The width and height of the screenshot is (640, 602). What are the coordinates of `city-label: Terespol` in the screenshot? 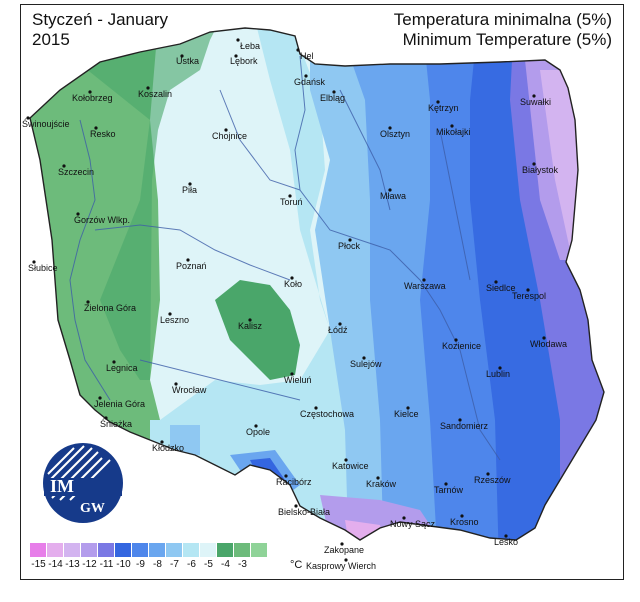 It's located at (529, 296).